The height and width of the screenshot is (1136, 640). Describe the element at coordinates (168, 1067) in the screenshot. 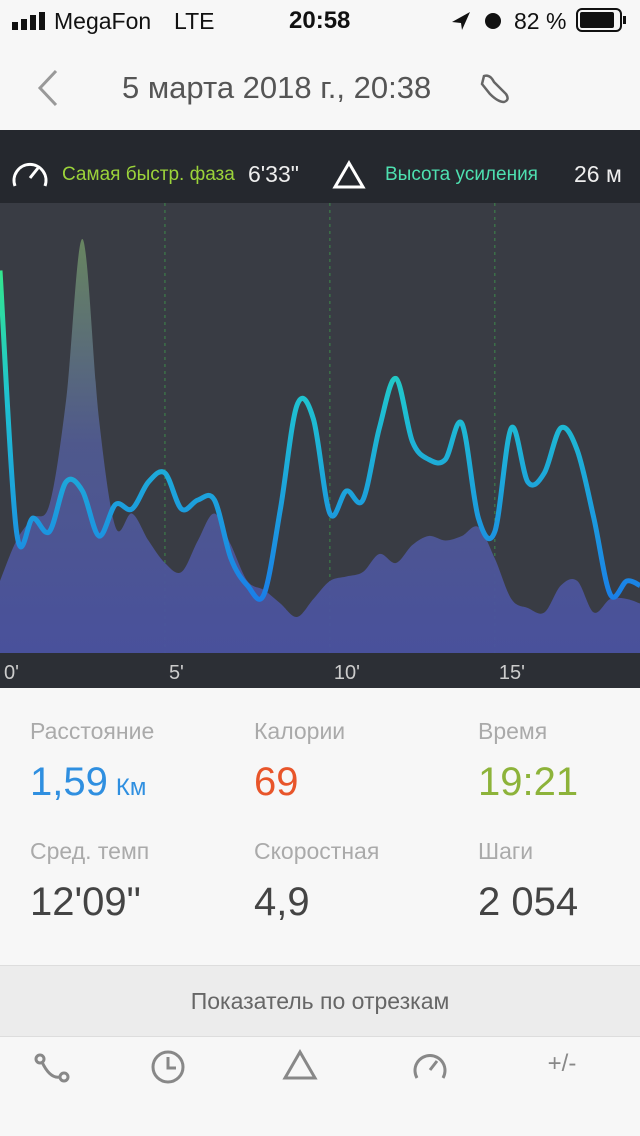

I see `time-icon` at that location.